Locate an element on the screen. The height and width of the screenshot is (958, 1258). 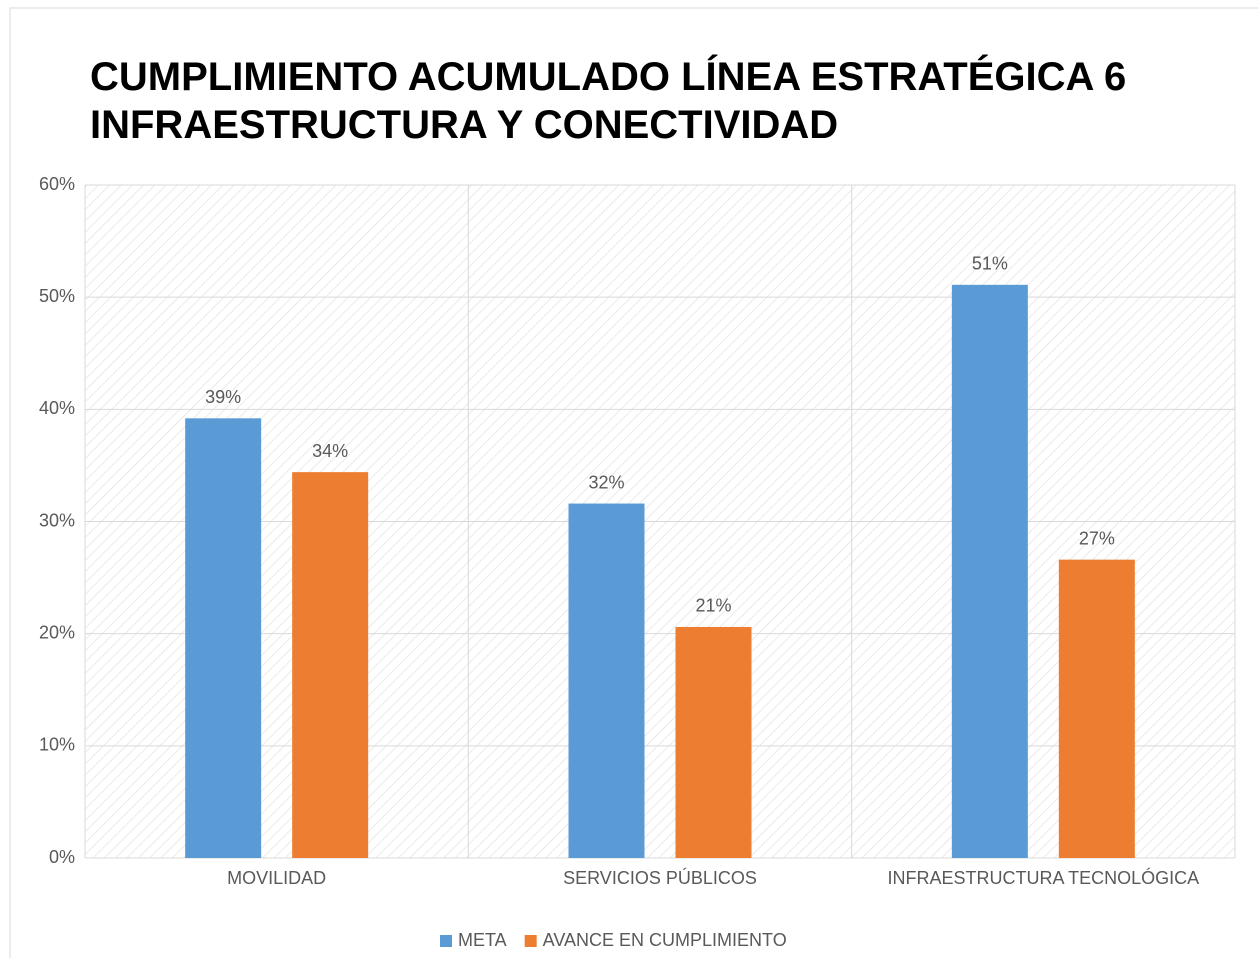
data-label: 39% is located at coordinates (223, 397).